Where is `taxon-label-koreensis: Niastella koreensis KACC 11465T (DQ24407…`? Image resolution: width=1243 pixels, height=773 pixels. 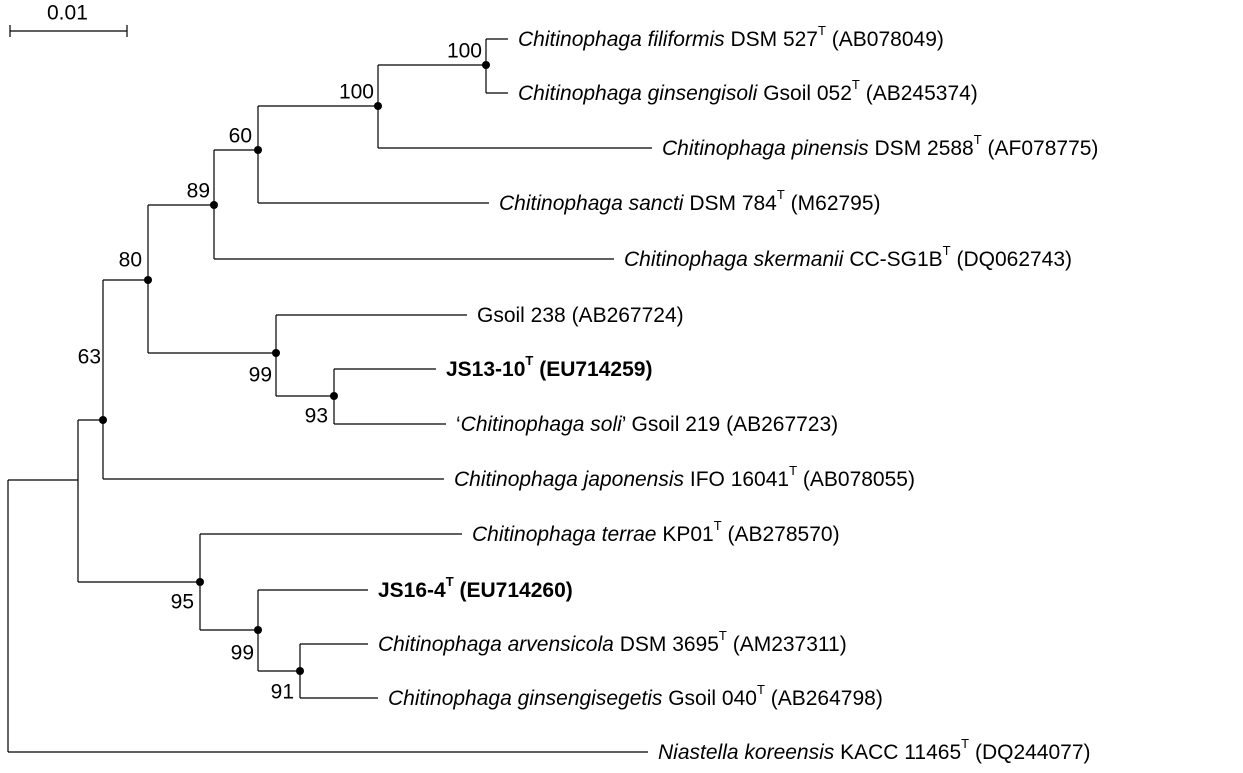
taxon-label-koreensis: Niastella koreensis KACC 11465T (DQ24407… is located at coordinates (874, 750).